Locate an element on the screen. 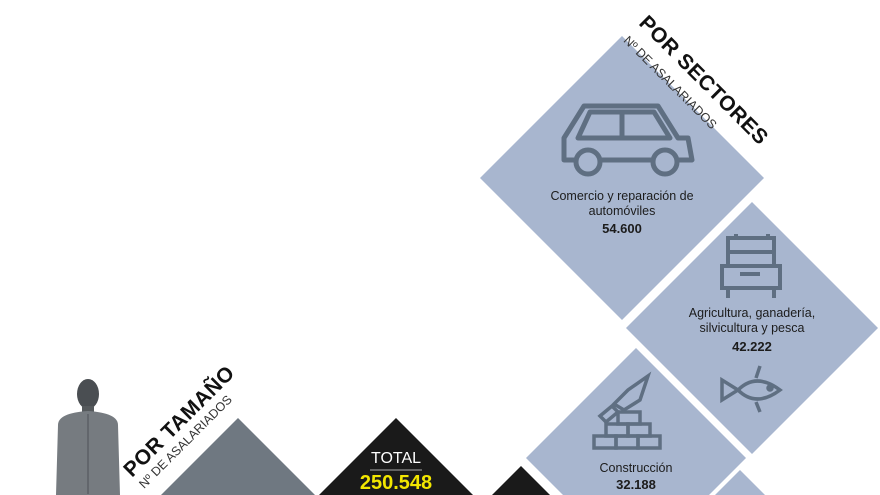 Image resolution: width=880 pixels, height=495 pixels. sector-diamond-partial is located at coordinates (740, 482).